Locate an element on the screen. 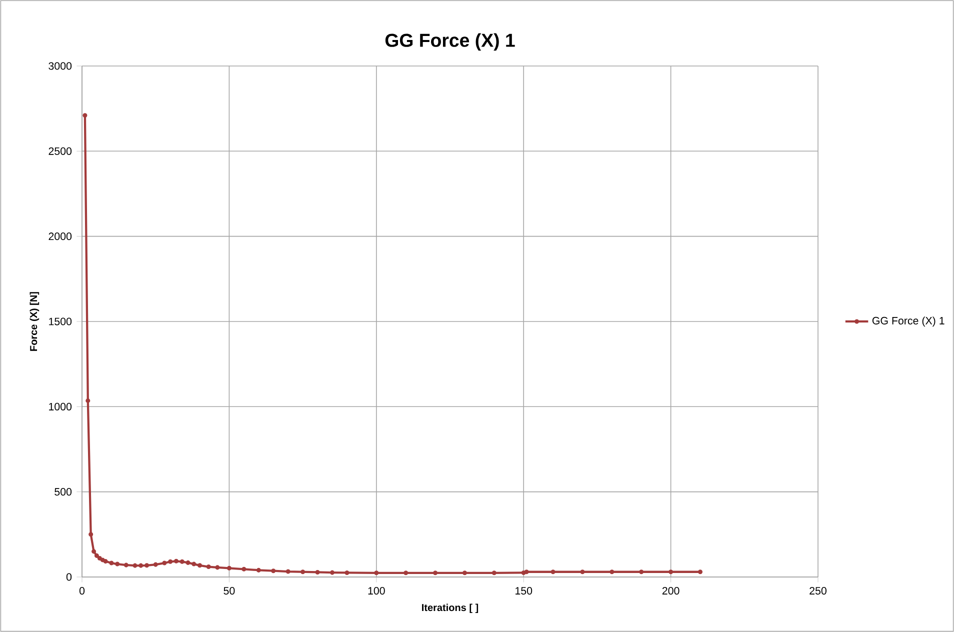 This screenshot has height=632, width=954. x-axis-title: Iterations [ ] is located at coordinates (450, 609).